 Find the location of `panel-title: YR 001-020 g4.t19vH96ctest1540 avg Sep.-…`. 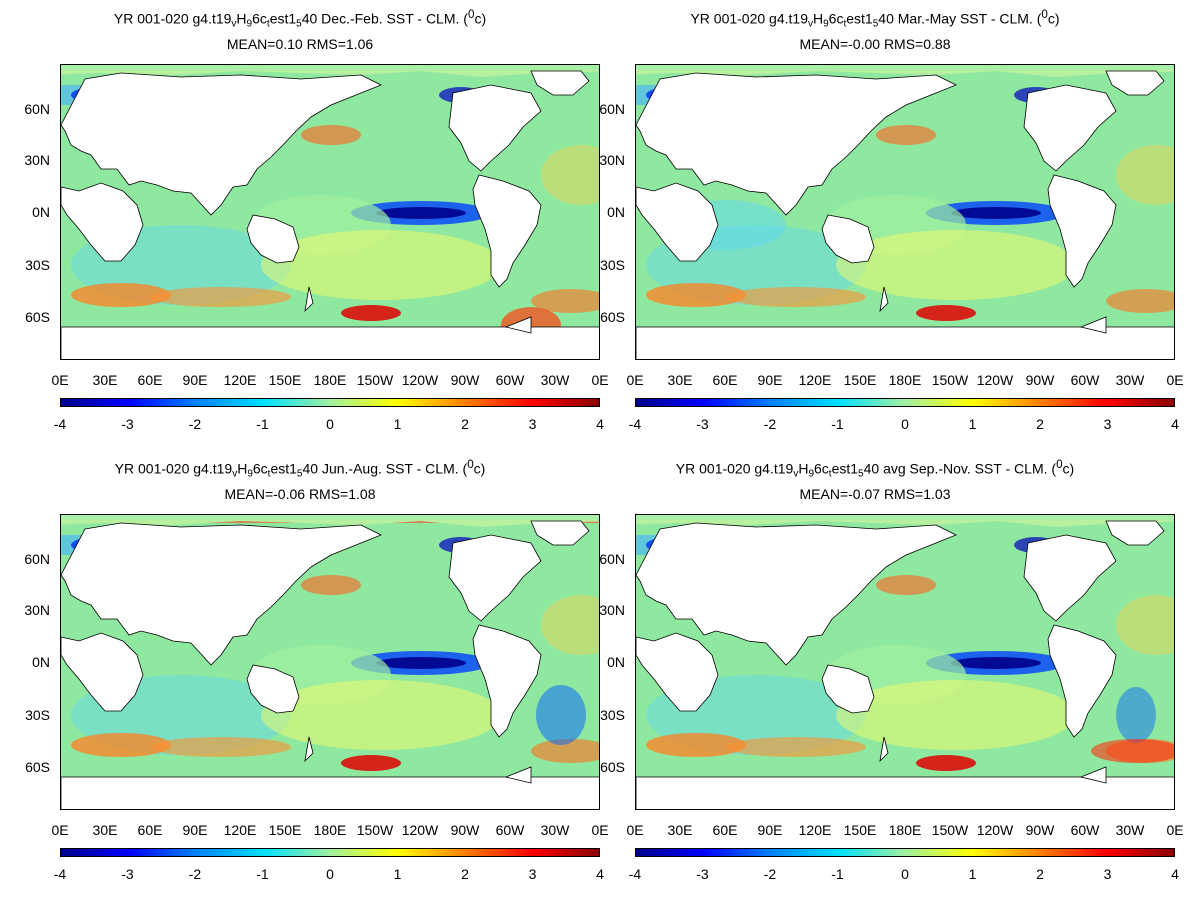

panel-title: YR 001-020 g4.t19vH96ctest1540 avg Sep.-… is located at coordinates (875, 469).